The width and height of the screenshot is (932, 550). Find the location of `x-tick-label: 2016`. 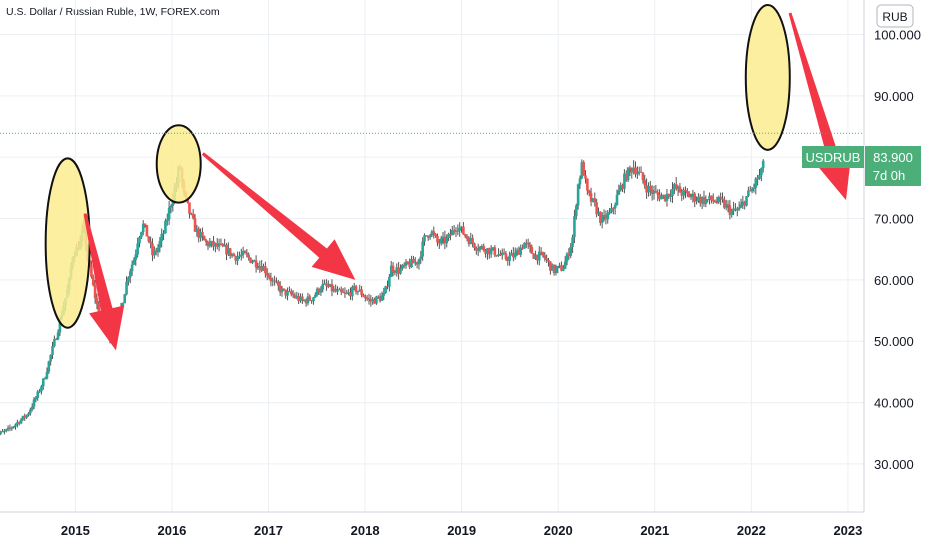

x-tick-label: 2016 is located at coordinates (171, 530).